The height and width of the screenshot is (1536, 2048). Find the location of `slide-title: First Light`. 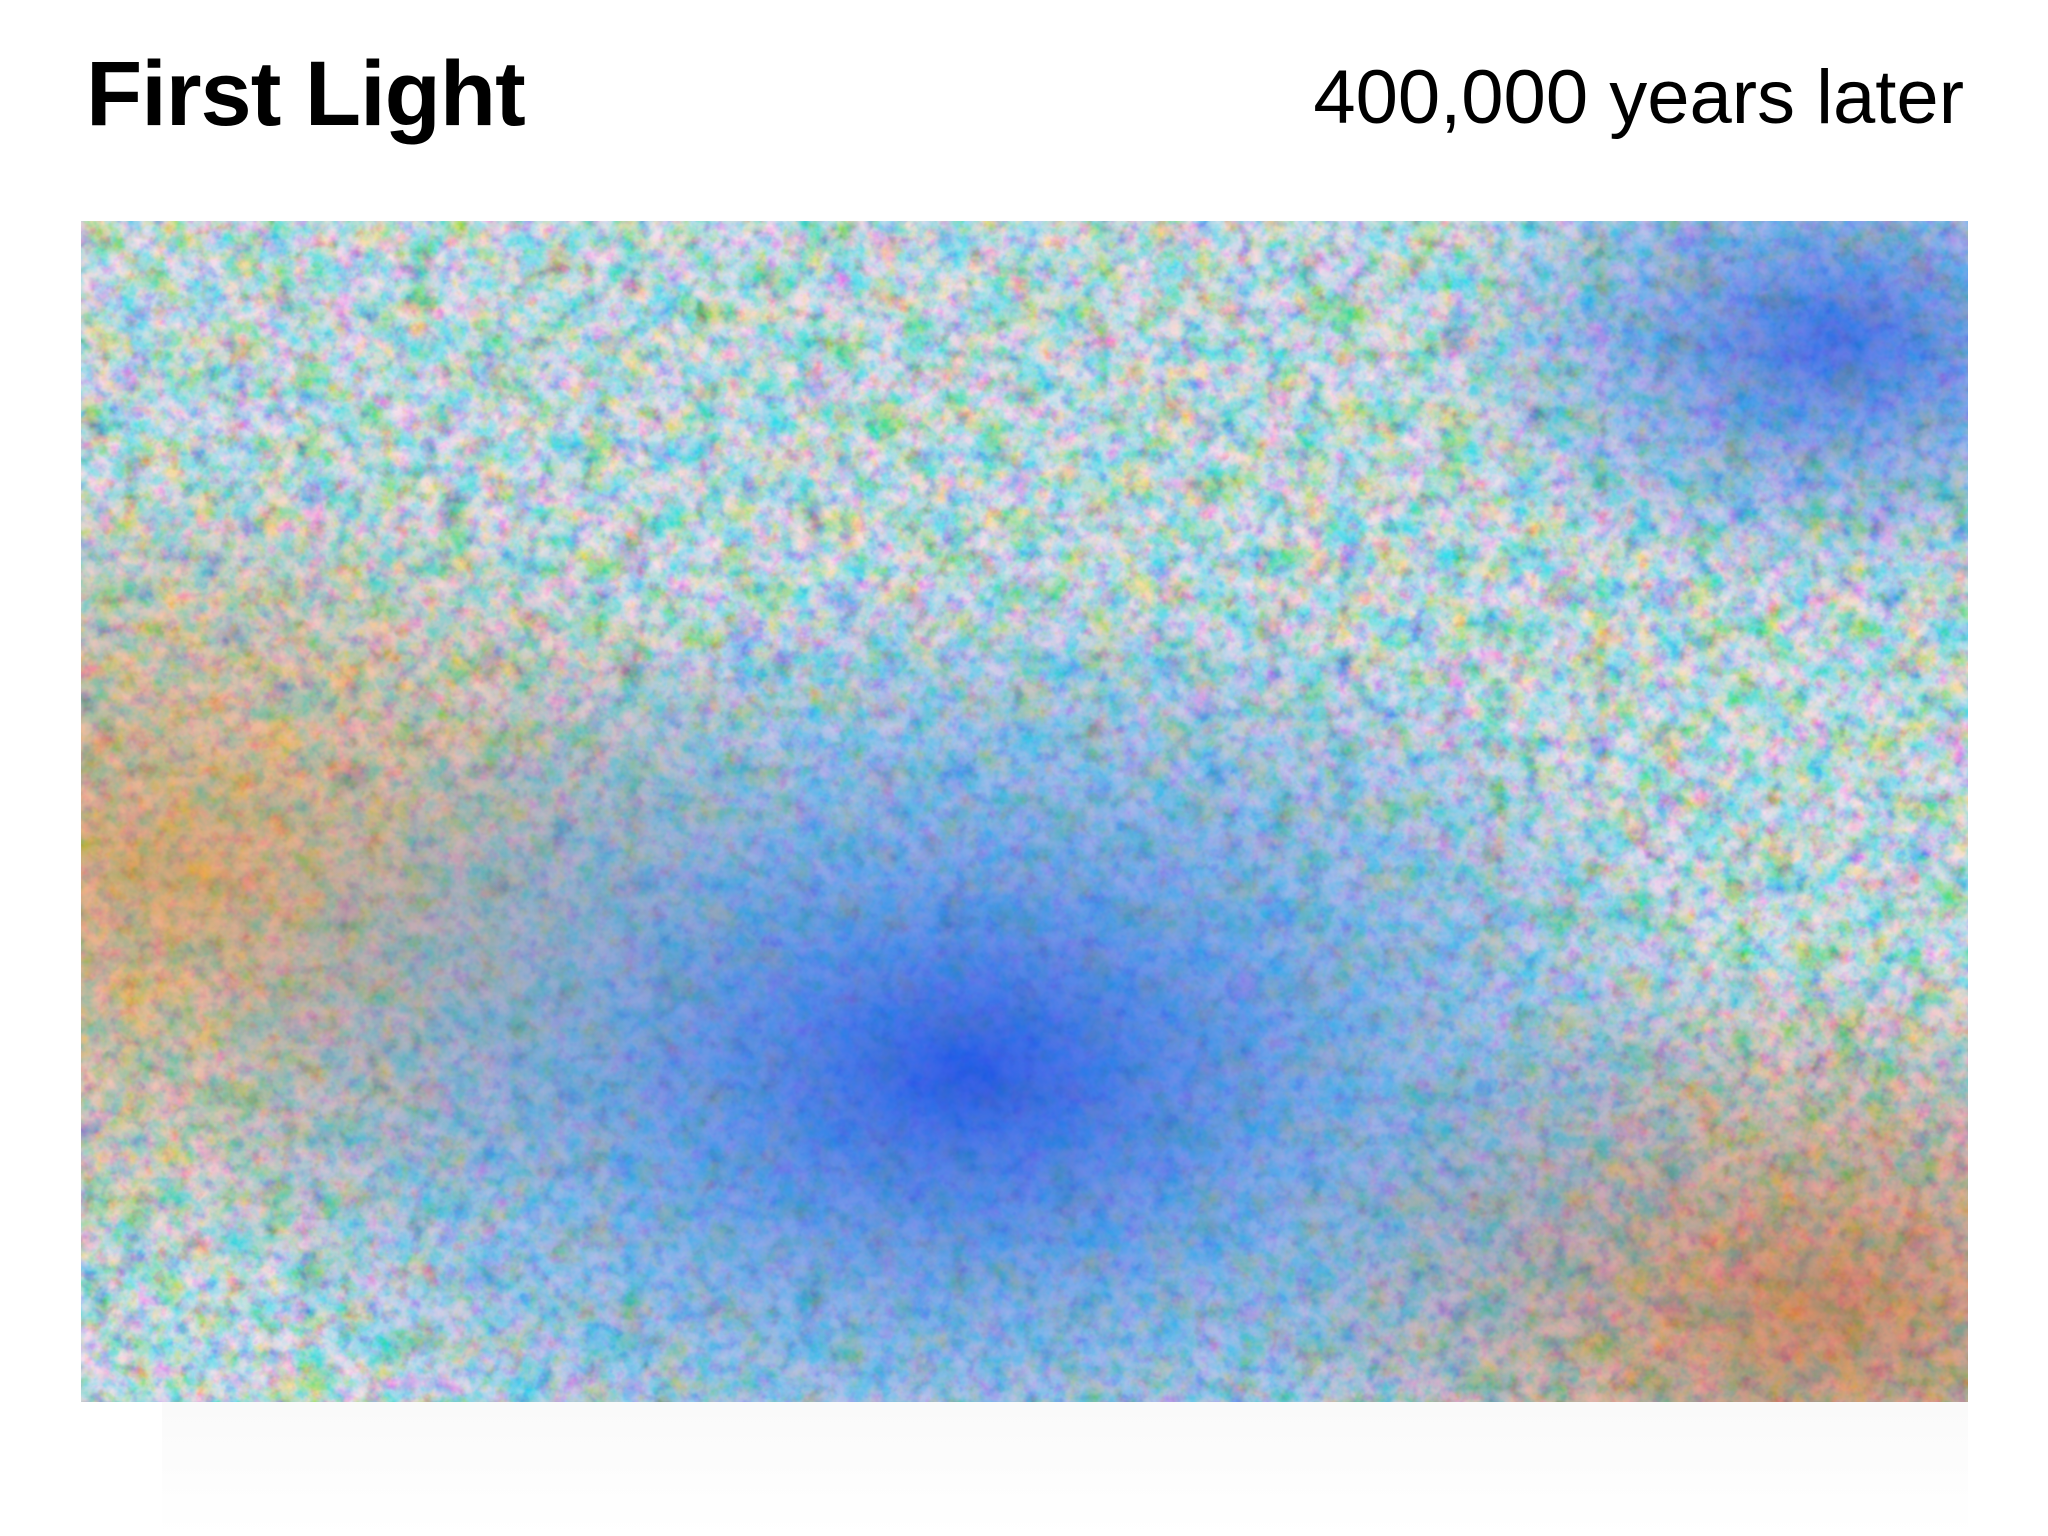

slide-title: First Light is located at coordinates (306, 94).